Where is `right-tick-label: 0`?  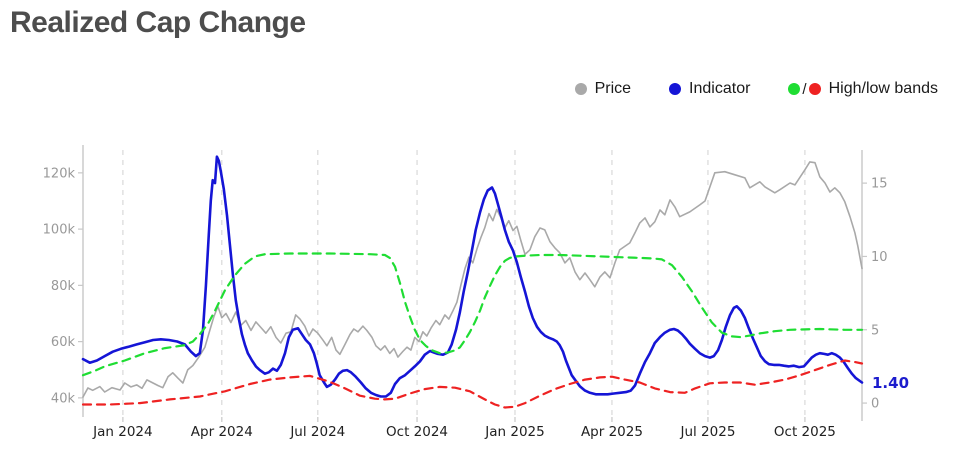
right-tick-label: 0 is located at coordinates (875, 404).